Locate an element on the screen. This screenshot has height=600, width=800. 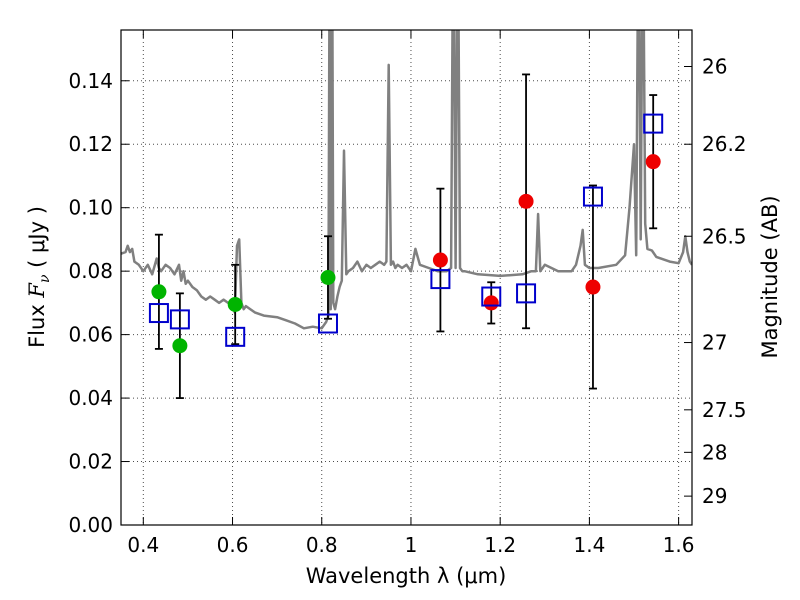
x-tick-labels: 0.4 0.6 0.8 1 1.2 1.4 1.6 is located at coordinates (410, 545).